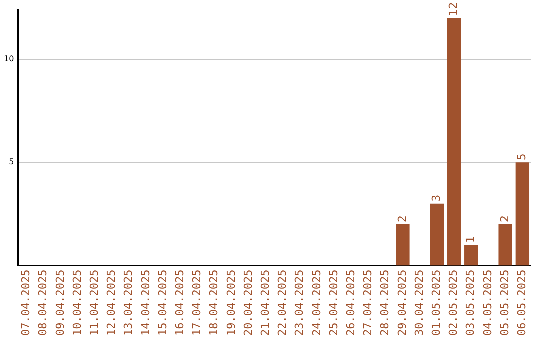 The image size is (540, 340). I want to click on x-tick-label: 11.04.2025, so click(94, 303).